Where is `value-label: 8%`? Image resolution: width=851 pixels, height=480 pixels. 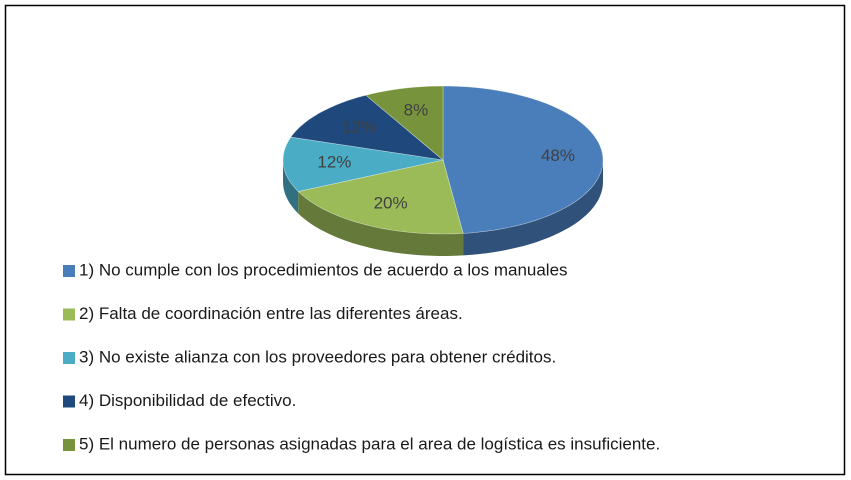
value-label: 8% is located at coordinates (416, 110).